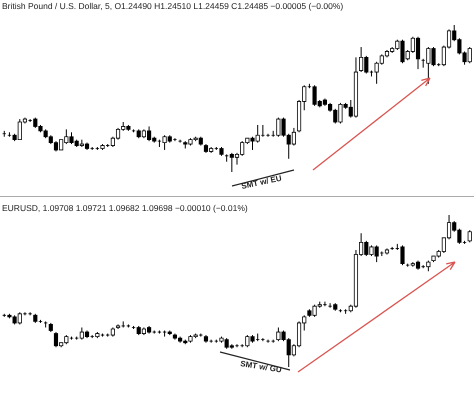  Describe the element at coordinates (50, 327) in the screenshot. I see `candlestick` at that location.